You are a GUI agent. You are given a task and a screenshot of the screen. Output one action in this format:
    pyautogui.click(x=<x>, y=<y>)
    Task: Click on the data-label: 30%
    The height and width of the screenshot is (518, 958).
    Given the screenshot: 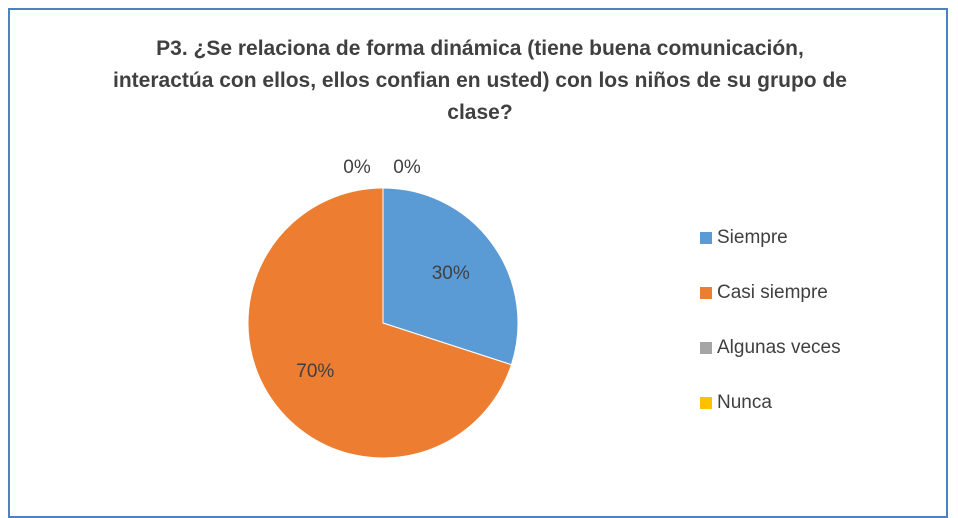 What is the action you would take?
    pyautogui.click(x=451, y=273)
    